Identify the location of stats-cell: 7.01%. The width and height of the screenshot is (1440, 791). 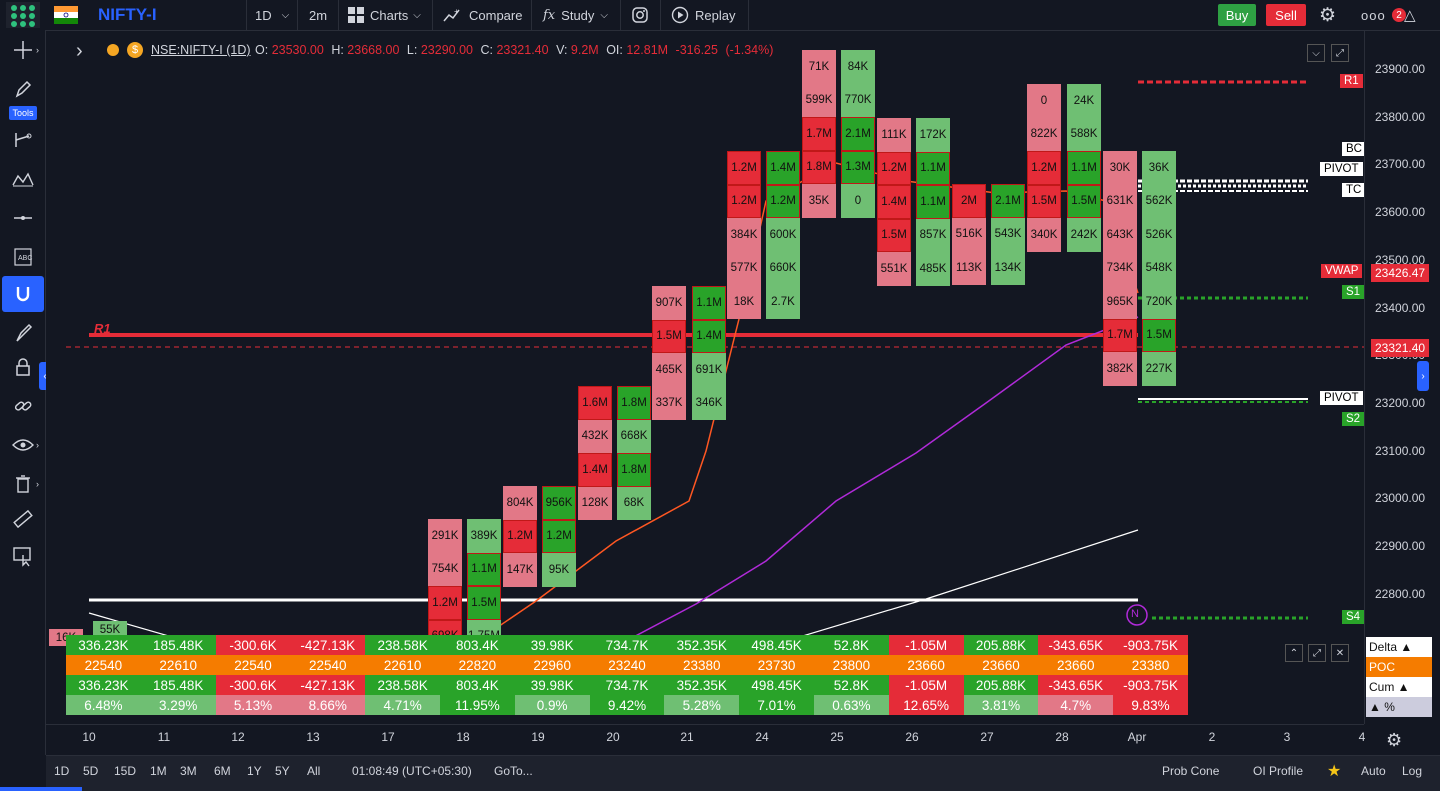
(776, 705).